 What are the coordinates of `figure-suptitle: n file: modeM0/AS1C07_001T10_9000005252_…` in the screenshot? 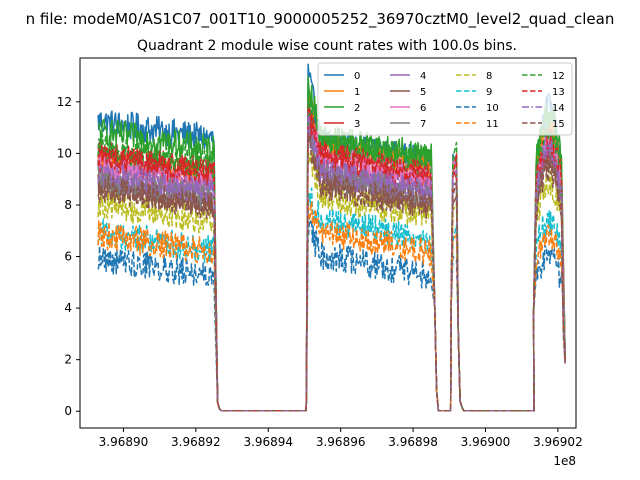 It's located at (320, 19).